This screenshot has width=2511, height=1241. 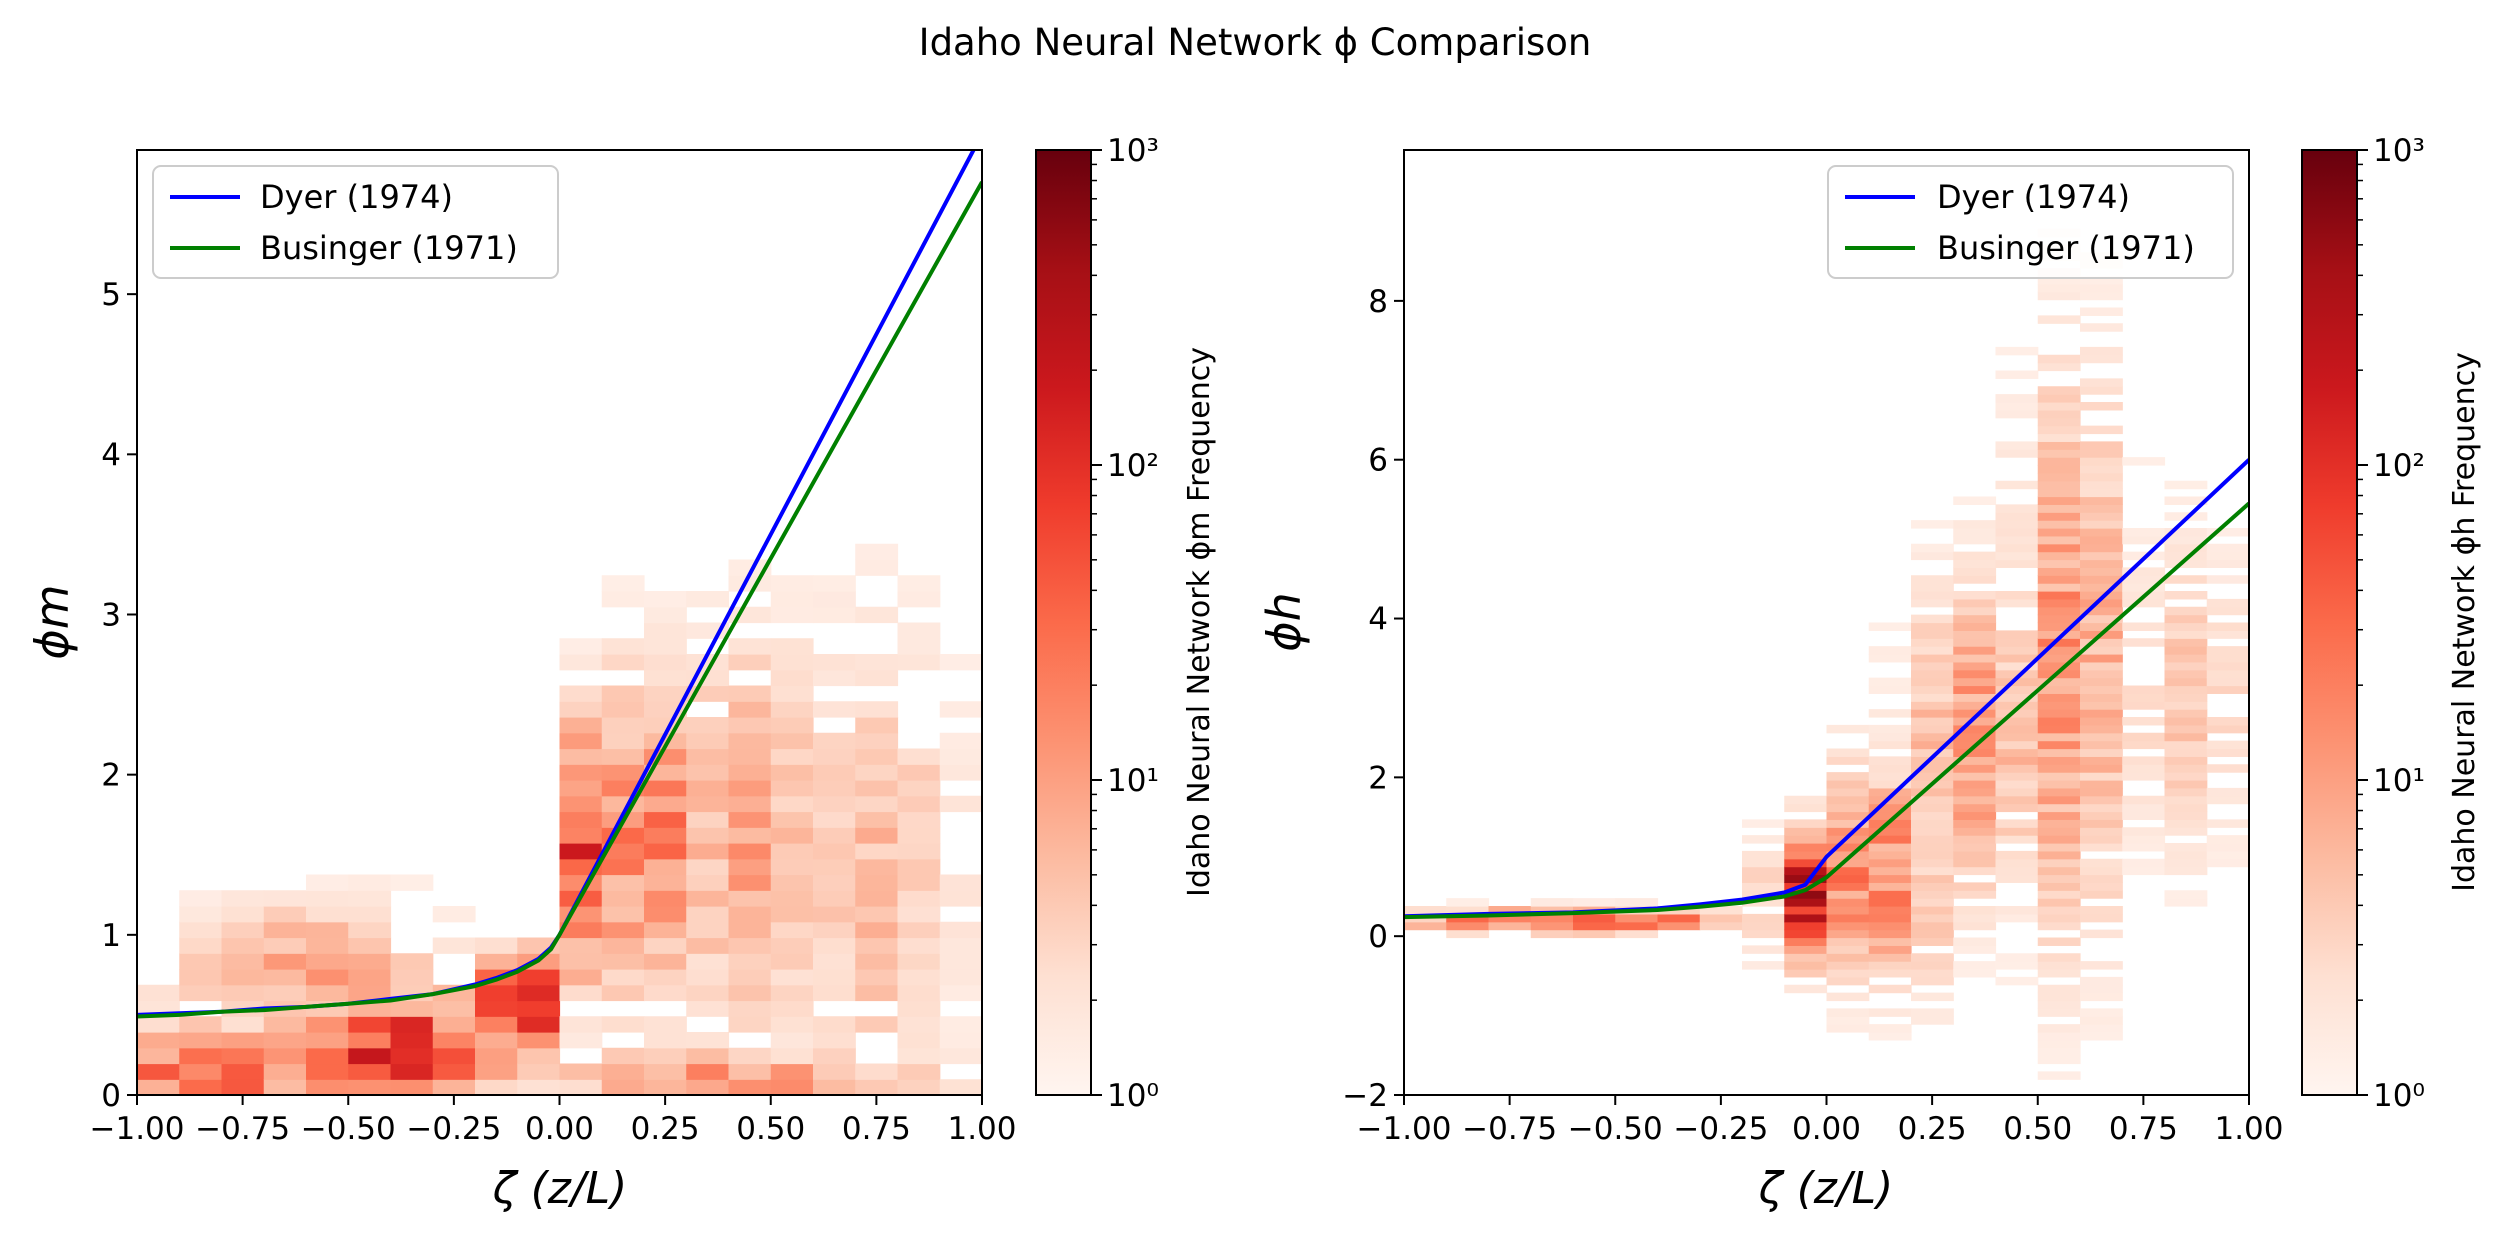 What do you see at coordinates (1255, 42) in the screenshot?
I see `figure-title: Idaho Neural Network ϕ Comparison` at bounding box center [1255, 42].